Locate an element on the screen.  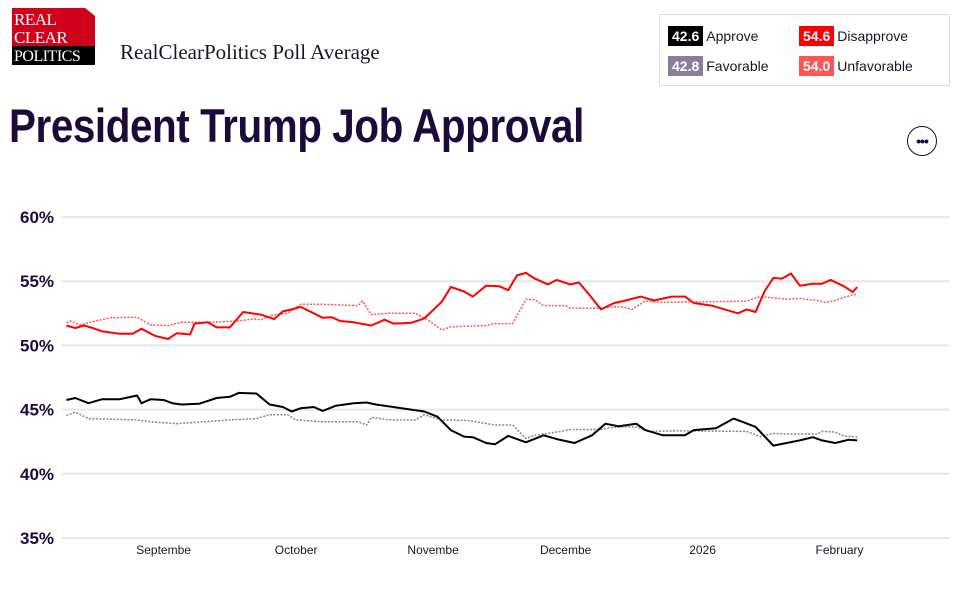
y-tick-label: 55% is located at coordinates (37, 281).